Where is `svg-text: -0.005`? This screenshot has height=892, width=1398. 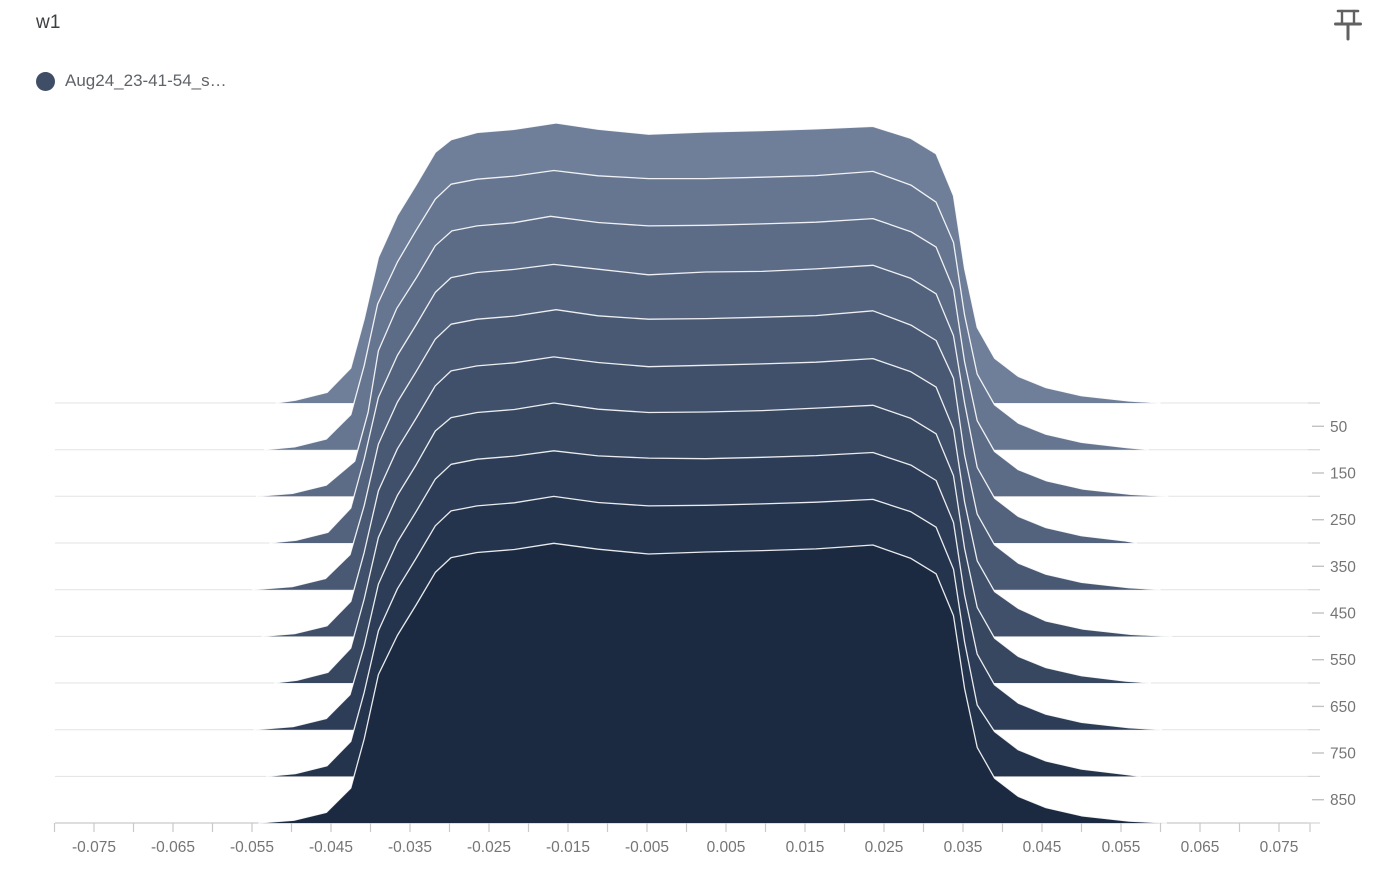
svg-text: -0.005 is located at coordinates (647, 847).